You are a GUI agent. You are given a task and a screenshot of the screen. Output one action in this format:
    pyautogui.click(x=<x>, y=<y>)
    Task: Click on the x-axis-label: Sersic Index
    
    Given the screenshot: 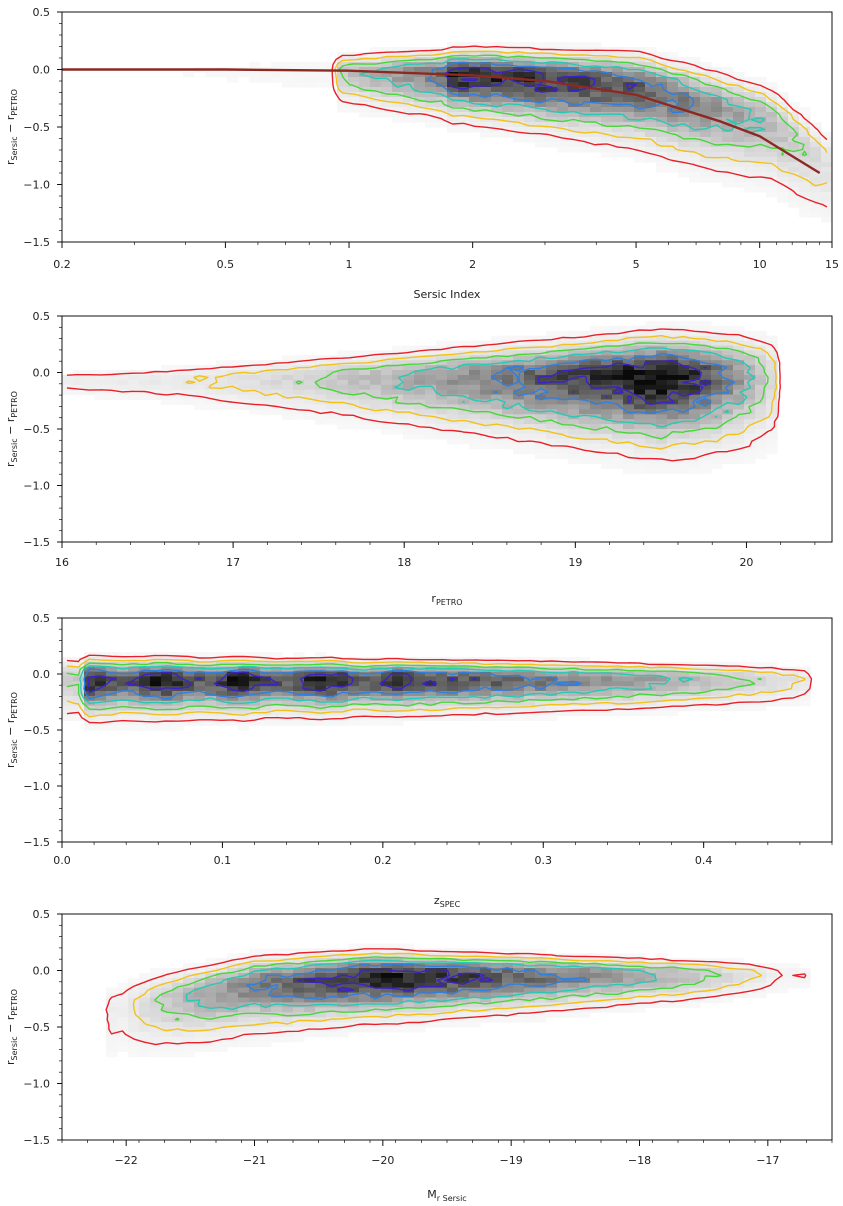 What is the action you would take?
    pyautogui.click(x=447, y=294)
    